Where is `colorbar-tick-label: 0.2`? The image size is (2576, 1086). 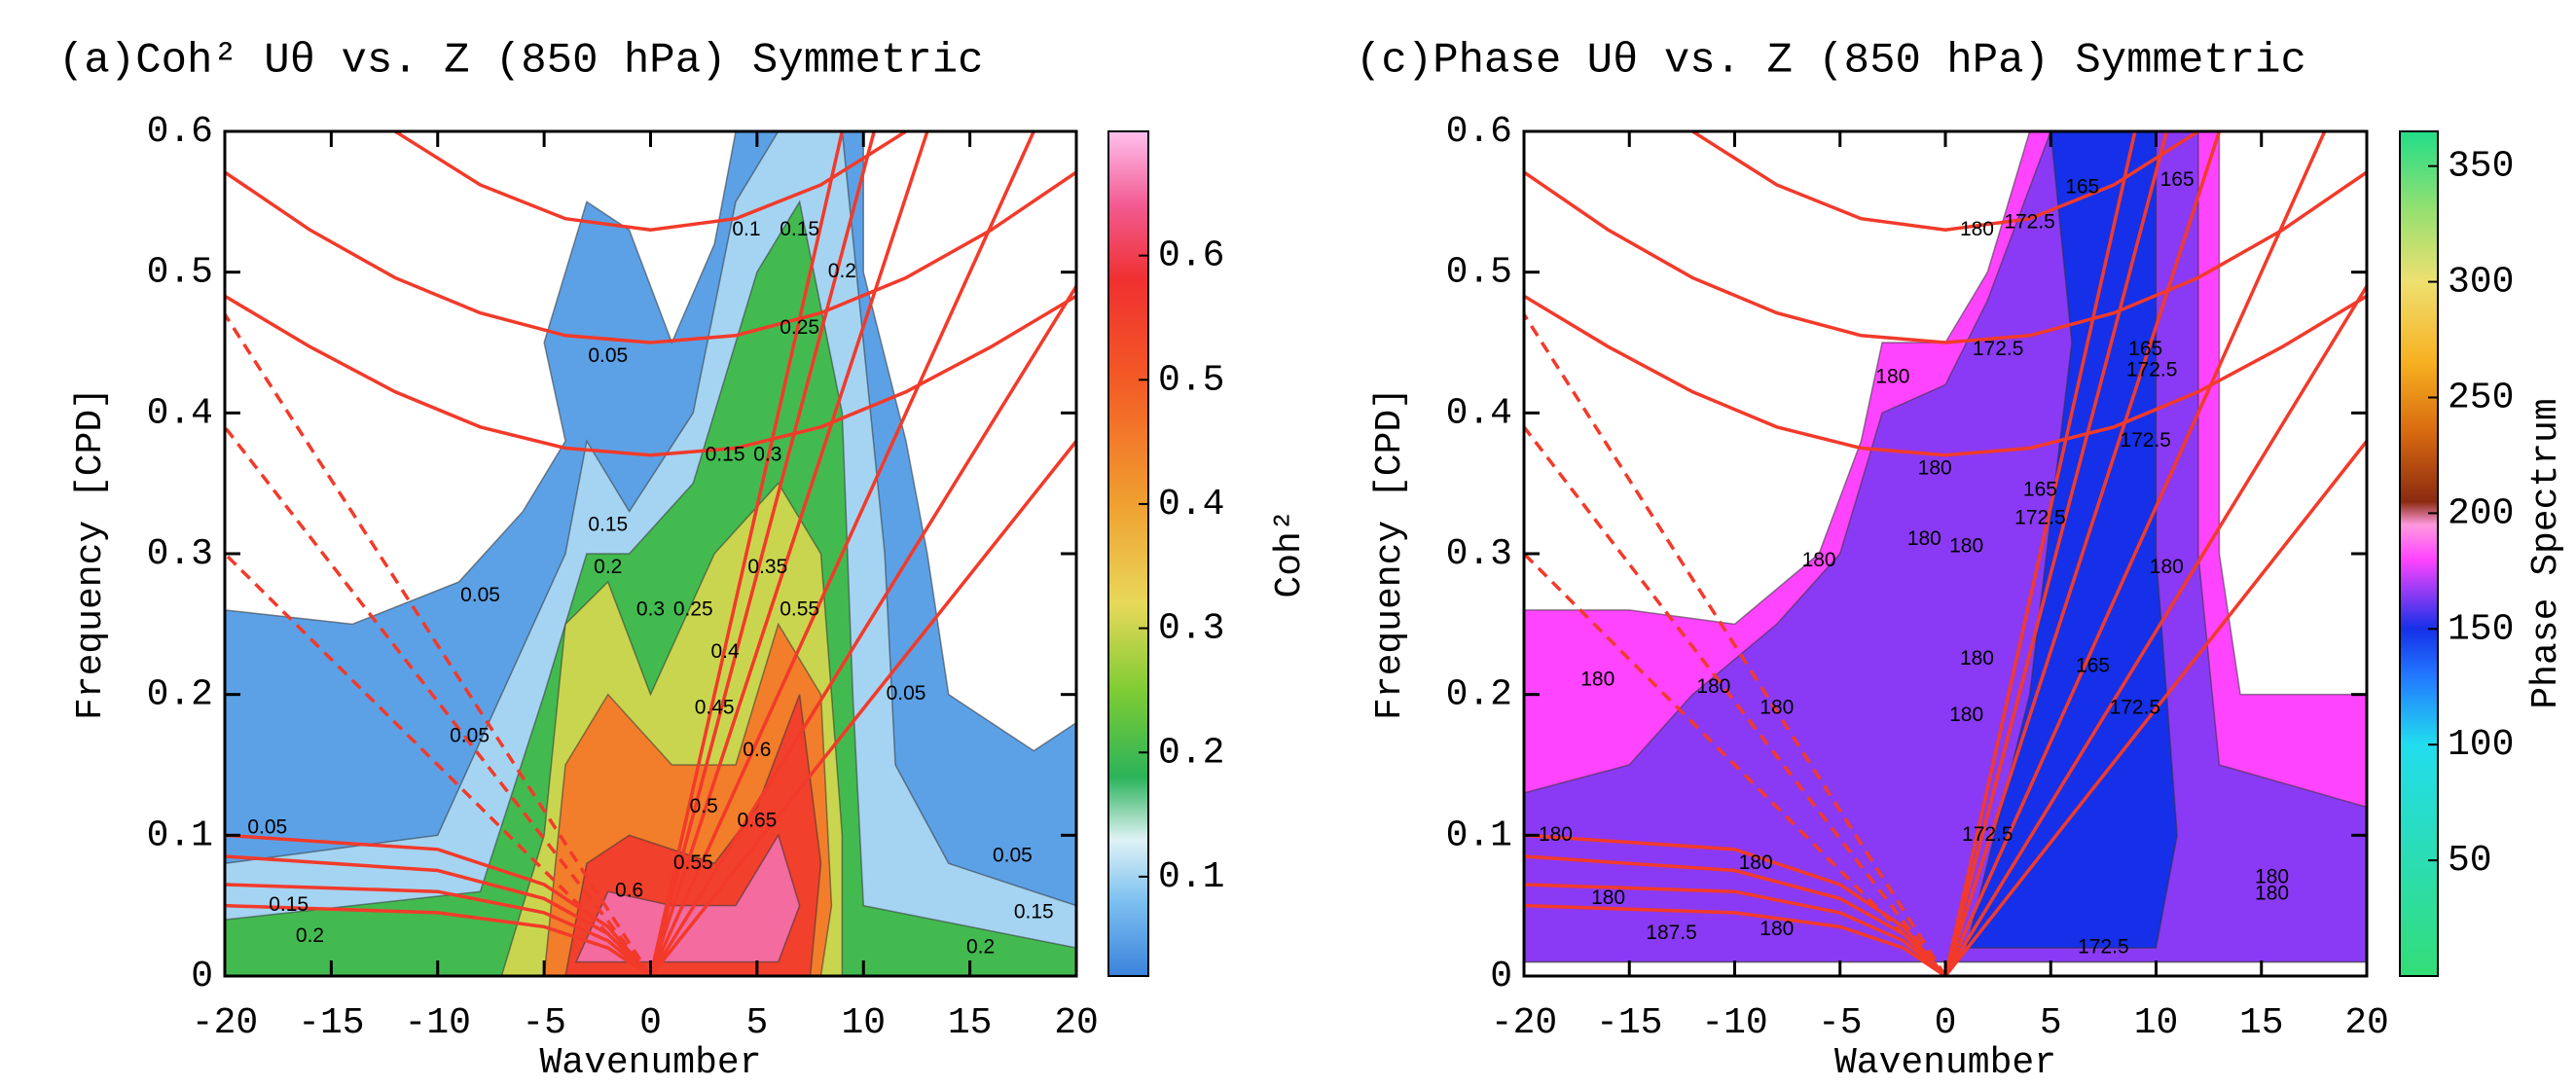
colorbar-tick-label: 0.2 is located at coordinates (1191, 753).